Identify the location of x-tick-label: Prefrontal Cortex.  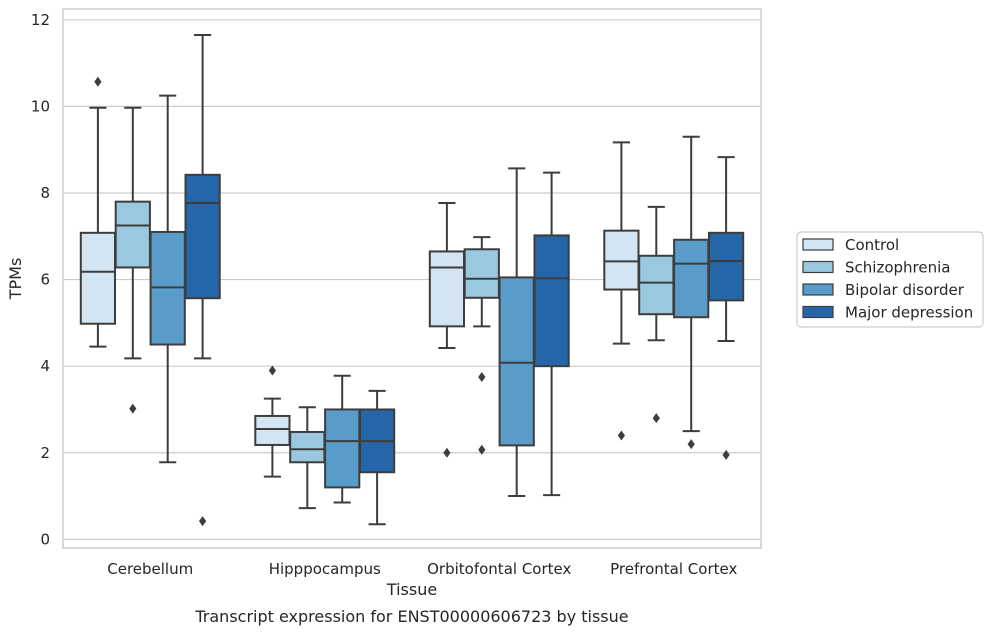
(673, 569).